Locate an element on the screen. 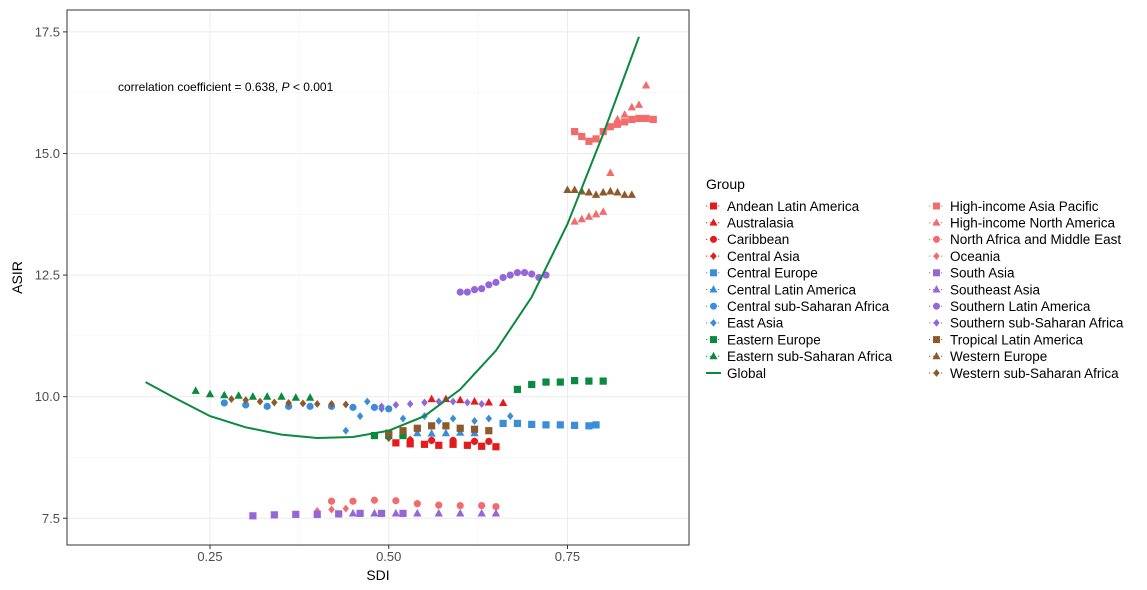 The image size is (1147, 590). y-tick-label: 17.5 is located at coordinates (47, 31).